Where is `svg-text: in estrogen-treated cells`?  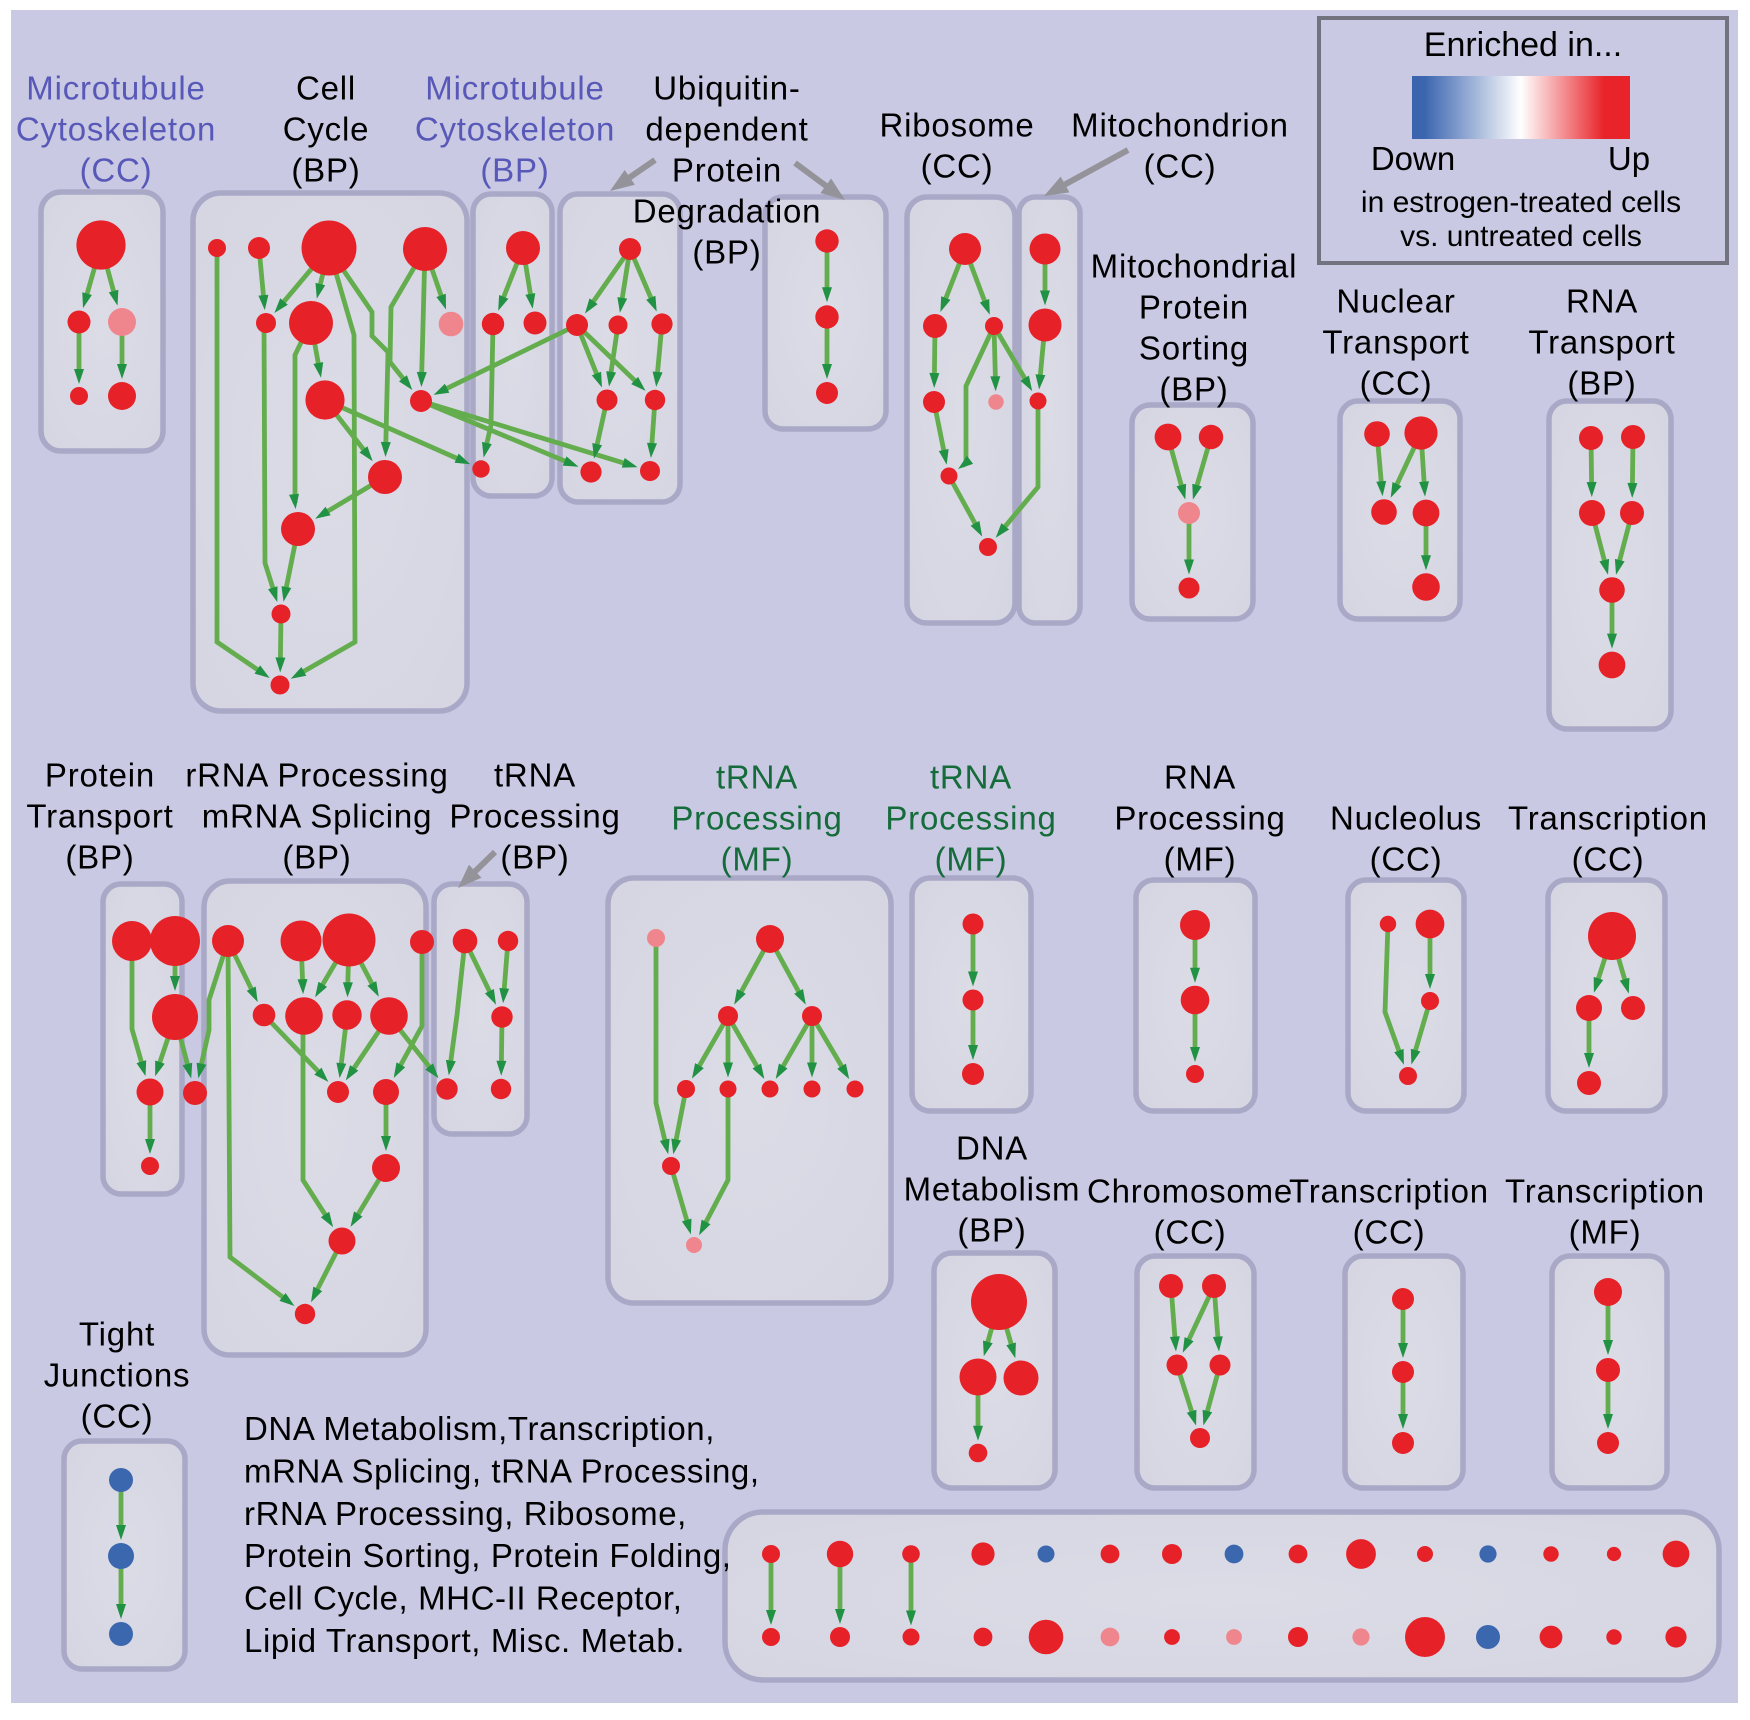
svg-text: in estrogen-treated cells is located at coordinates (1521, 202).